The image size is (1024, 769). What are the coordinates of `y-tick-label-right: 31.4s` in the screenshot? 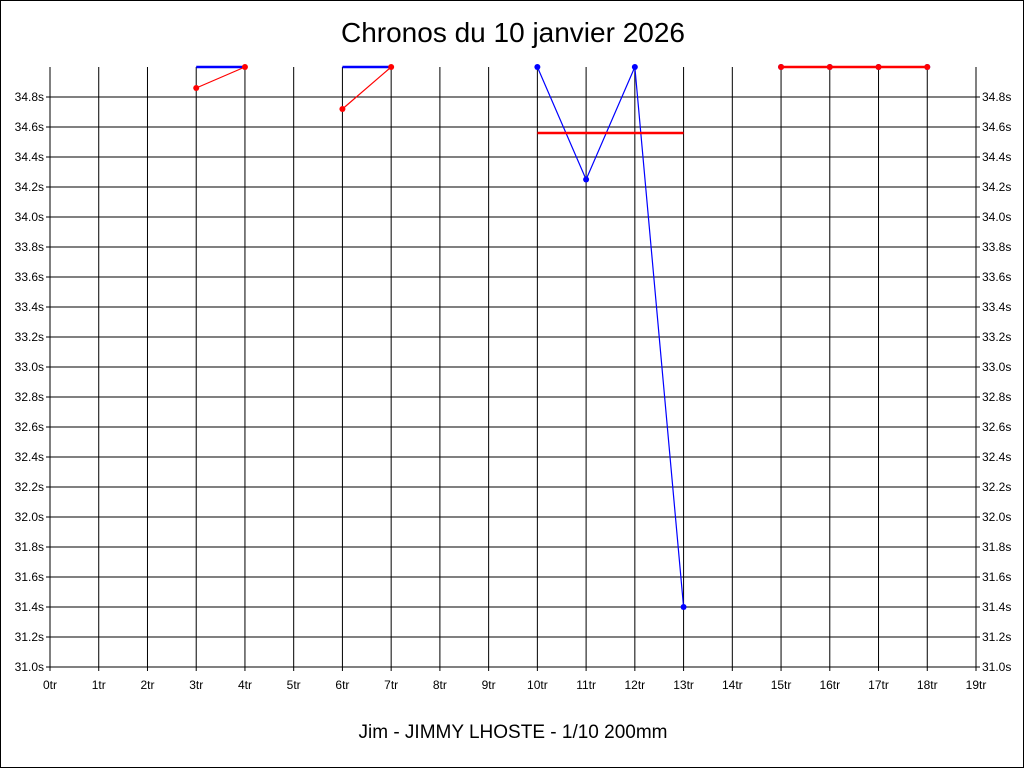 It's located at (996, 607).